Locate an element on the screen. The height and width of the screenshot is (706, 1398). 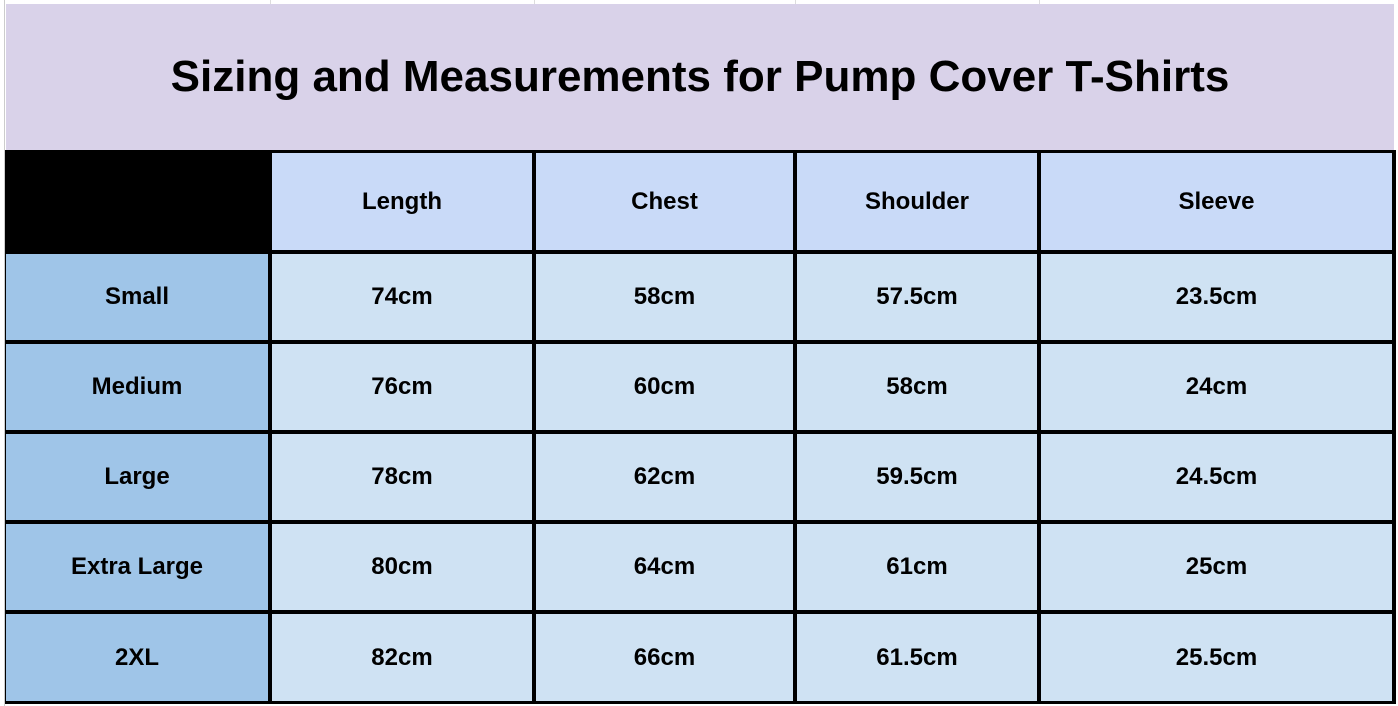
row-header: Medium is located at coordinates (137, 387).